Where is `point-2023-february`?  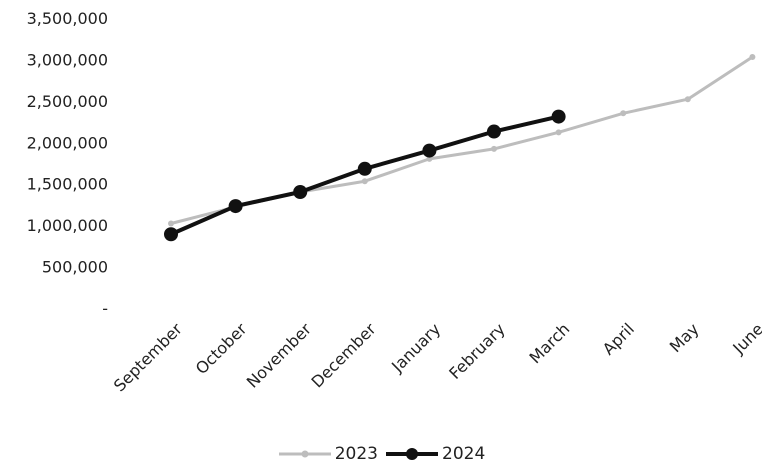
point-2023-february is located at coordinates (494, 148).